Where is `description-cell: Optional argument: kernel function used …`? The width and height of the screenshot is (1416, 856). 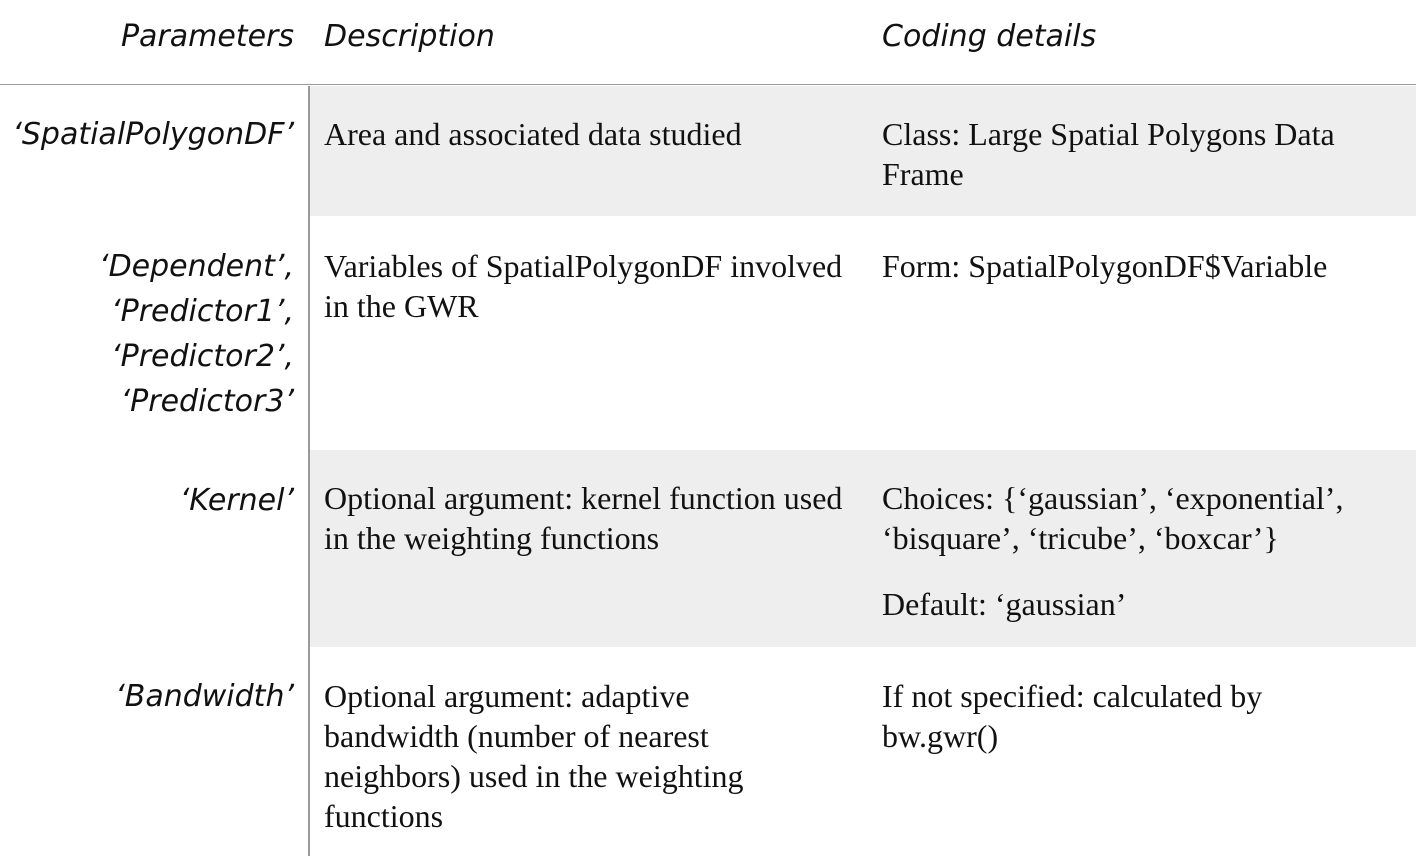 description-cell: Optional argument: kernel function used … is located at coordinates (583, 518).